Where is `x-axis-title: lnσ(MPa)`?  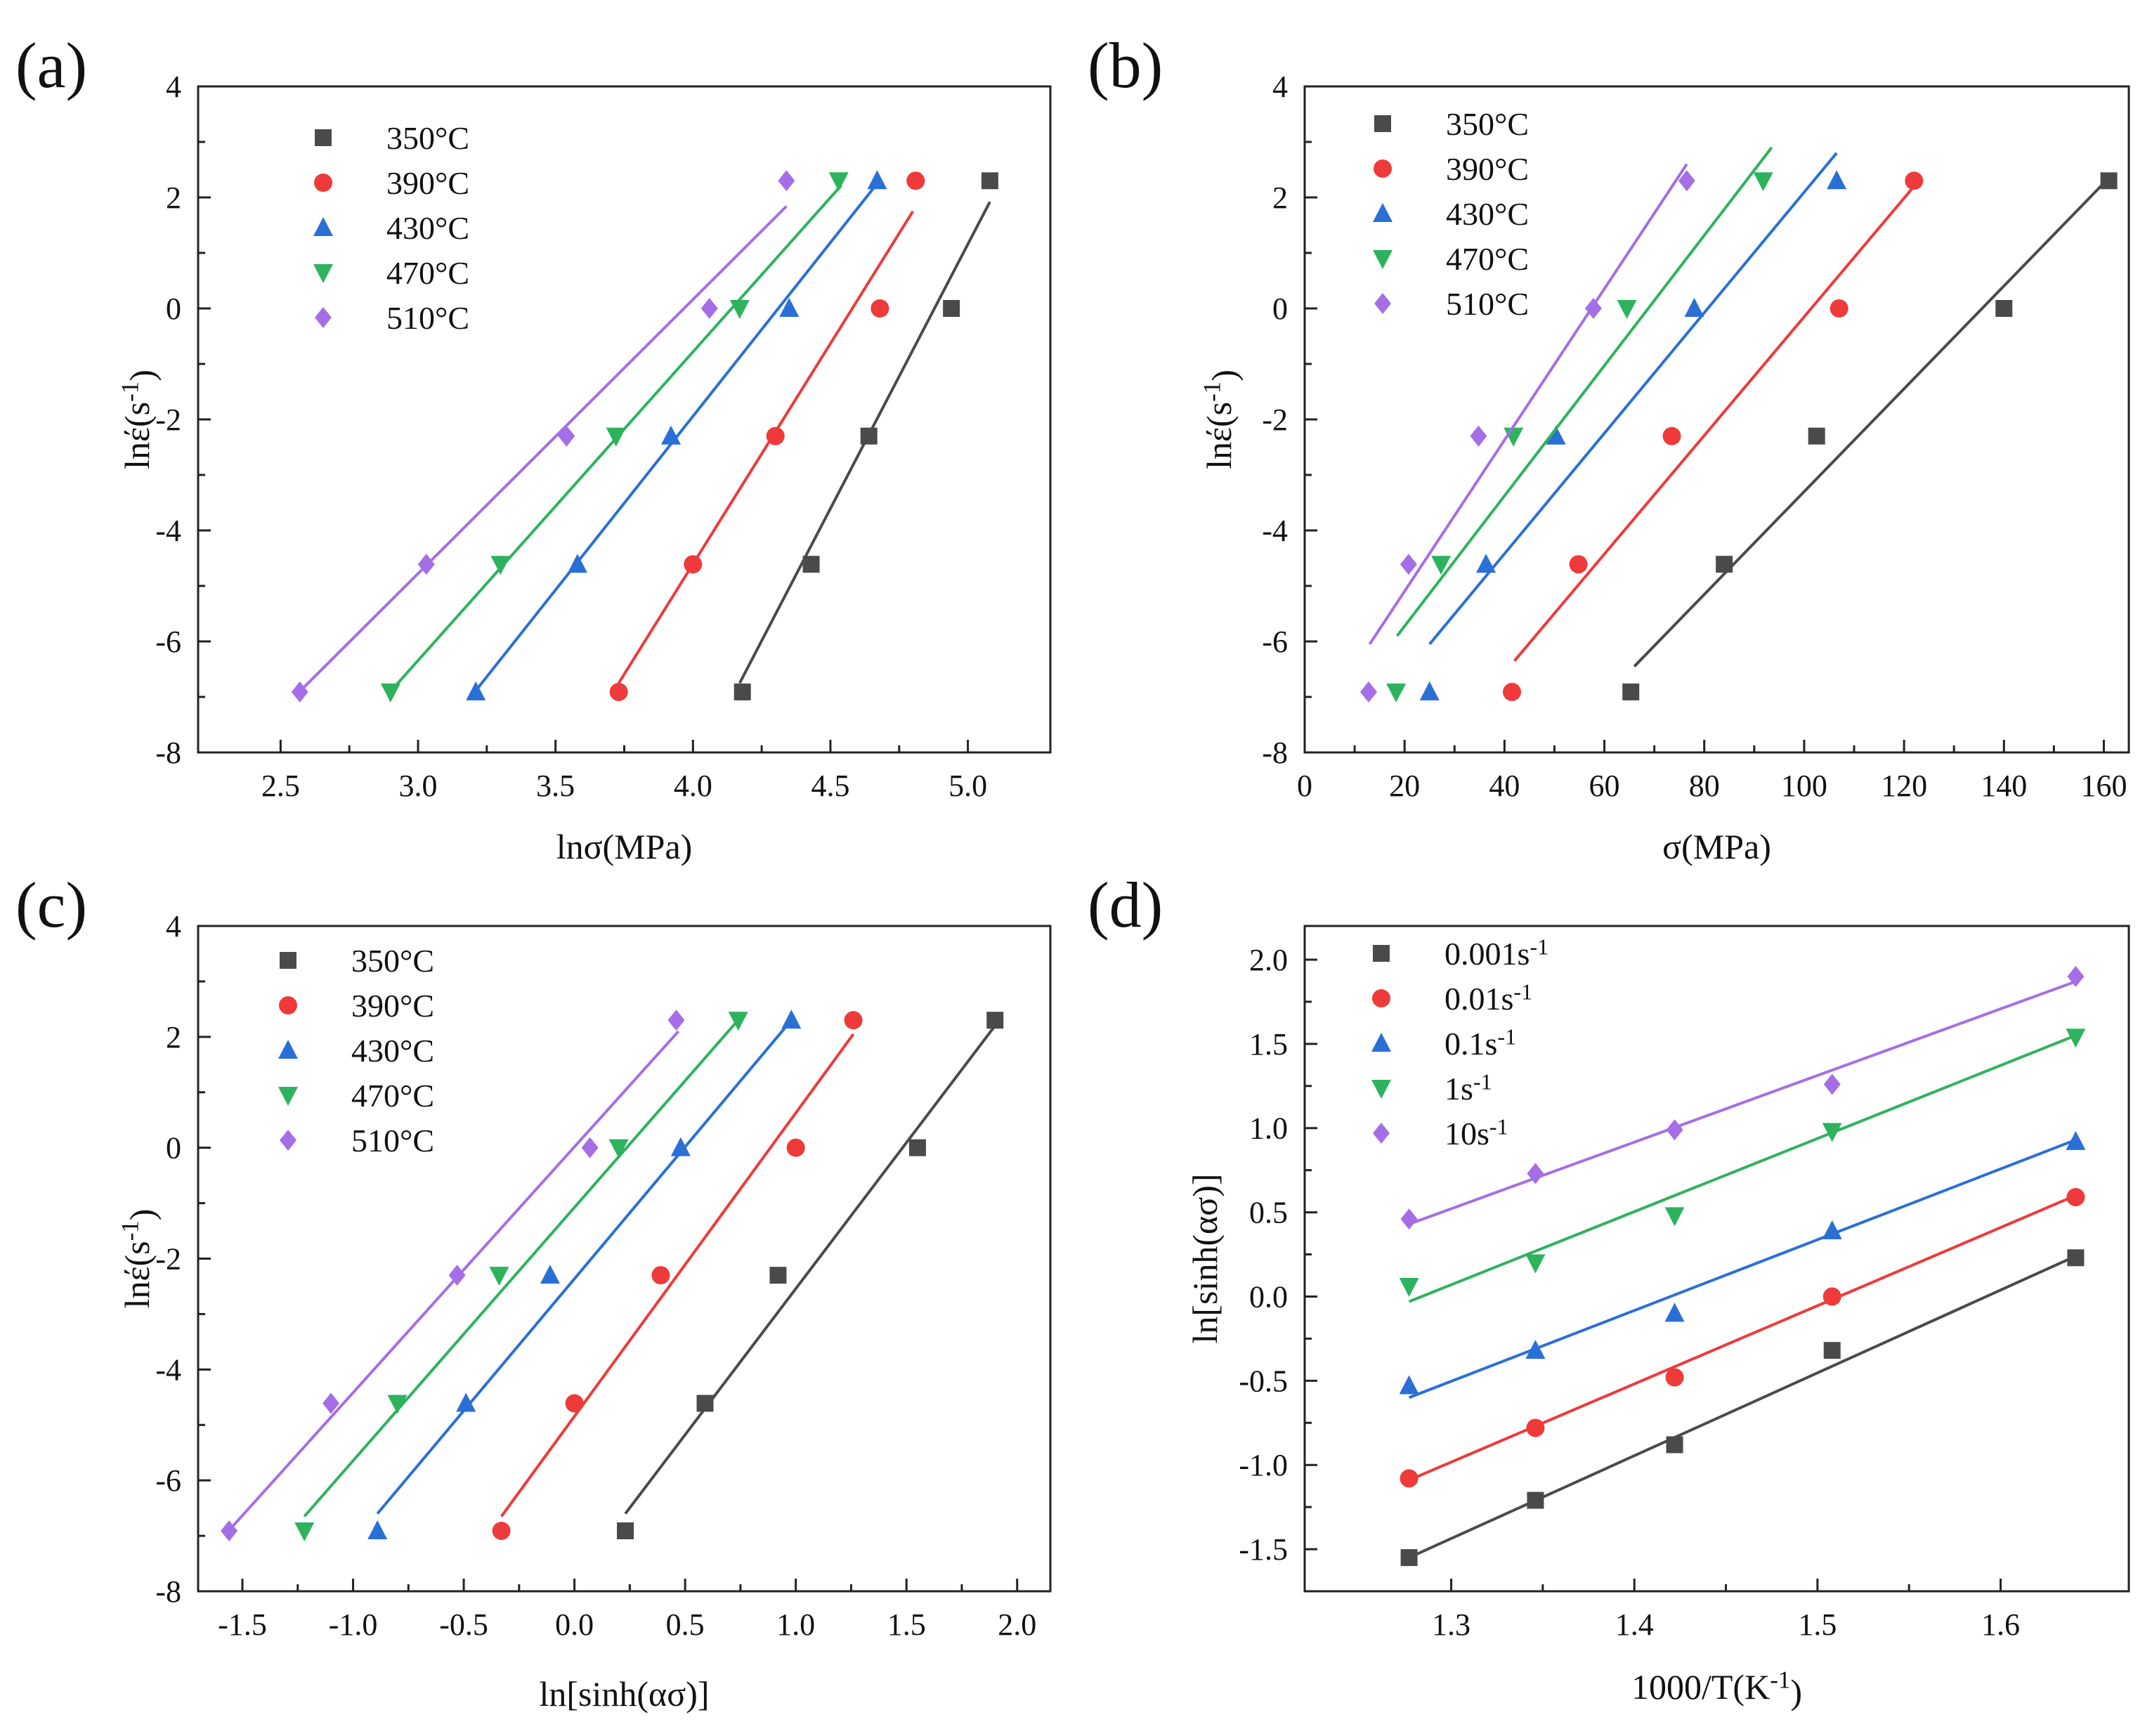 x-axis-title: lnσ(MPa) is located at coordinates (624, 846).